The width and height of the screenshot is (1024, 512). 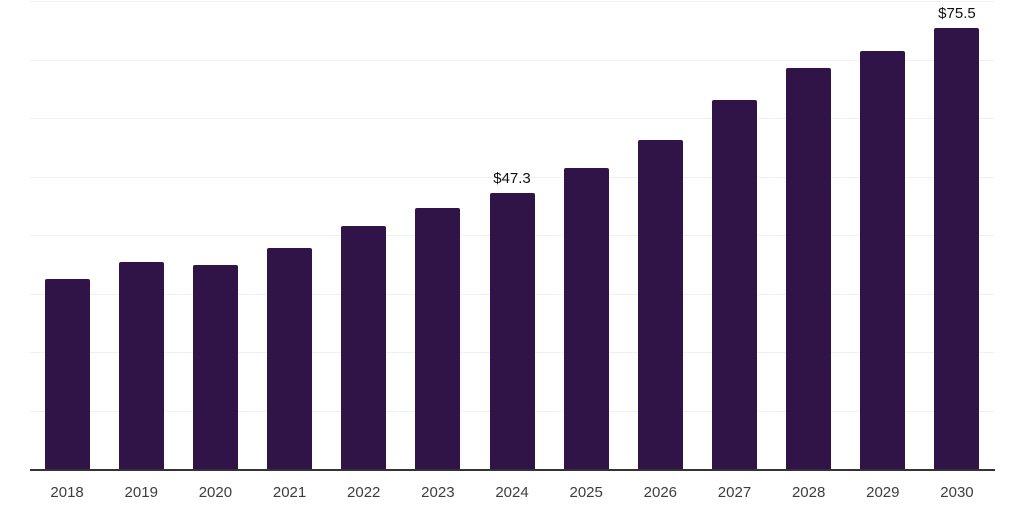 What do you see at coordinates (734, 492) in the screenshot?
I see `x-tick-2027: 2027` at bounding box center [734, 492].